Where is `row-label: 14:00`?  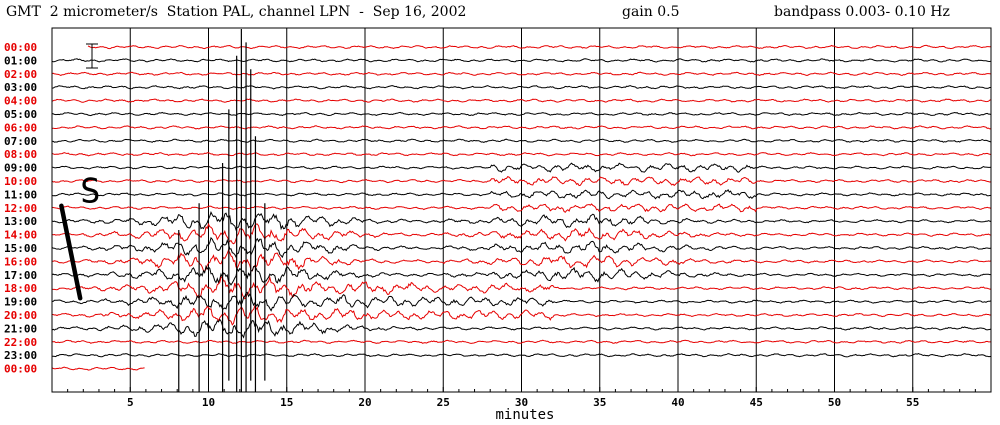 row-label: 14:00 is located at coordinates (20, 235).